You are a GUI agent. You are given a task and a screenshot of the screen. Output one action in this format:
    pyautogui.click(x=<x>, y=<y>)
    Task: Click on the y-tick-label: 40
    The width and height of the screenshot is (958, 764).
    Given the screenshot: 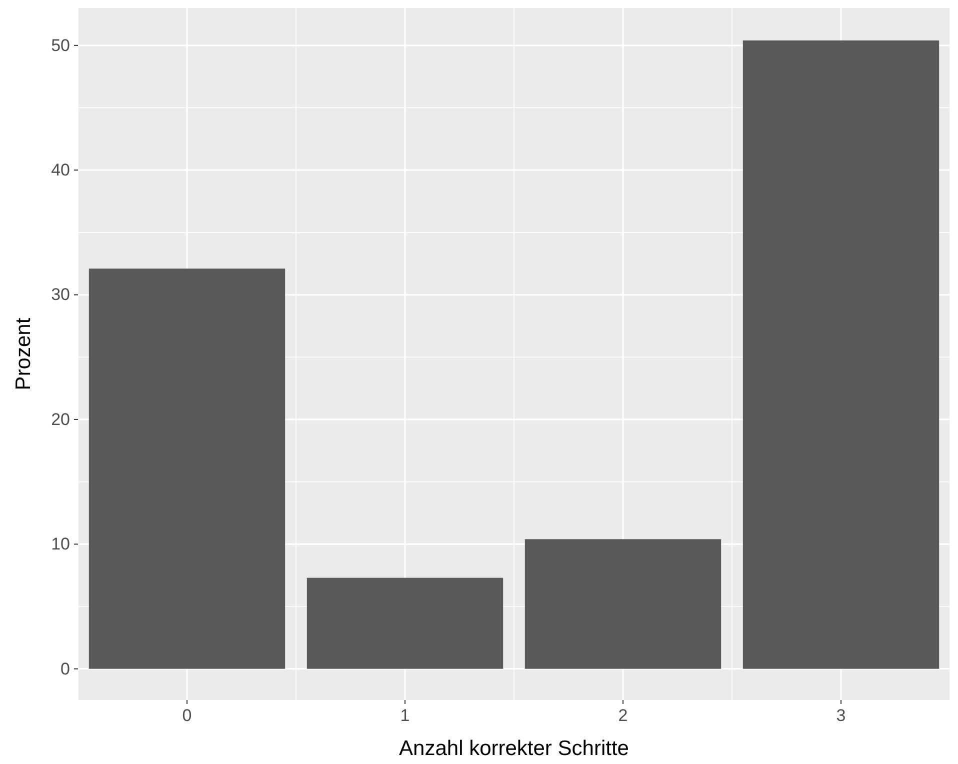 What is the action you would take?
    pyautogui.click(x=60, y=170)
    